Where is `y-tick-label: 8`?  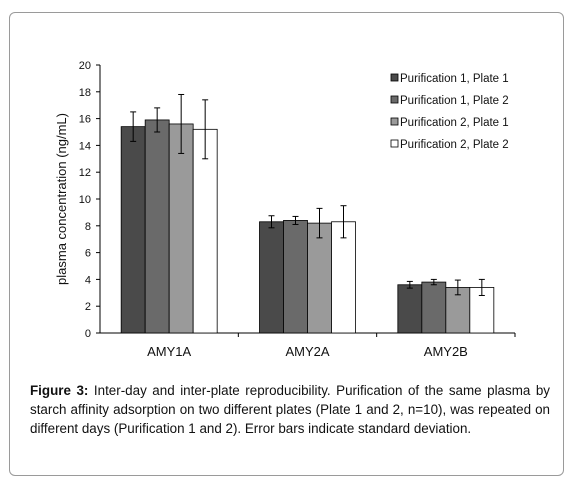 y-tick-label: 8 is located at coordinates (88, 227).